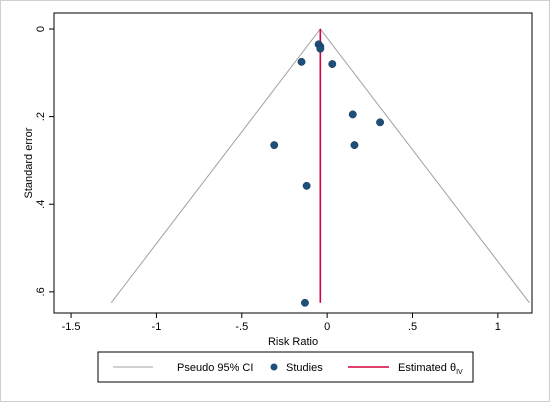 This screenshot has height=406, width=550. What do you see at coordinates (41, 29) in the screenshot?
I see `y-tick-label: 0` at bounding box center [41, 29].